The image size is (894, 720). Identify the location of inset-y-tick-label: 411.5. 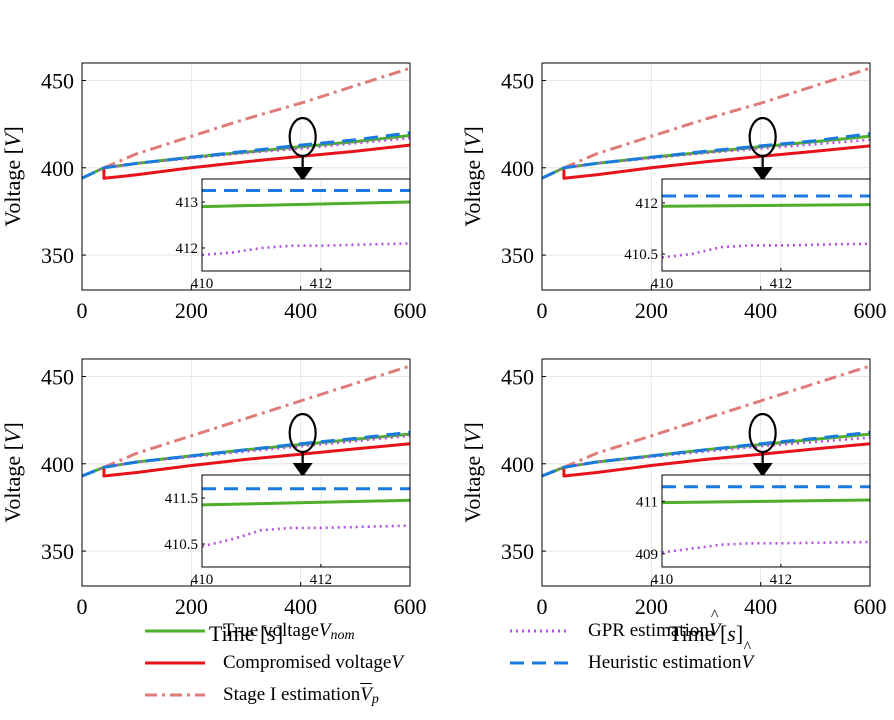
(181, 499).